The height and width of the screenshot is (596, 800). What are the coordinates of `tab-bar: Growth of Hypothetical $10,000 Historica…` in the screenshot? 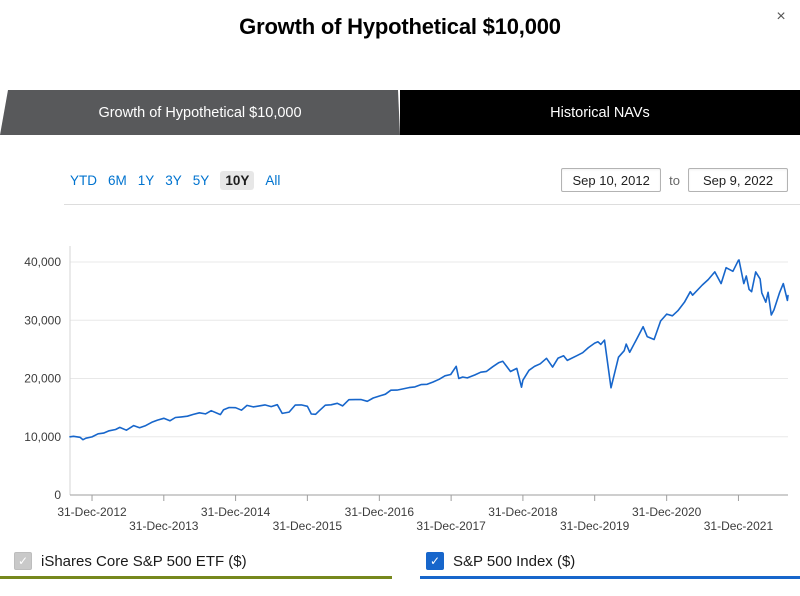 It's located at (400, 112).